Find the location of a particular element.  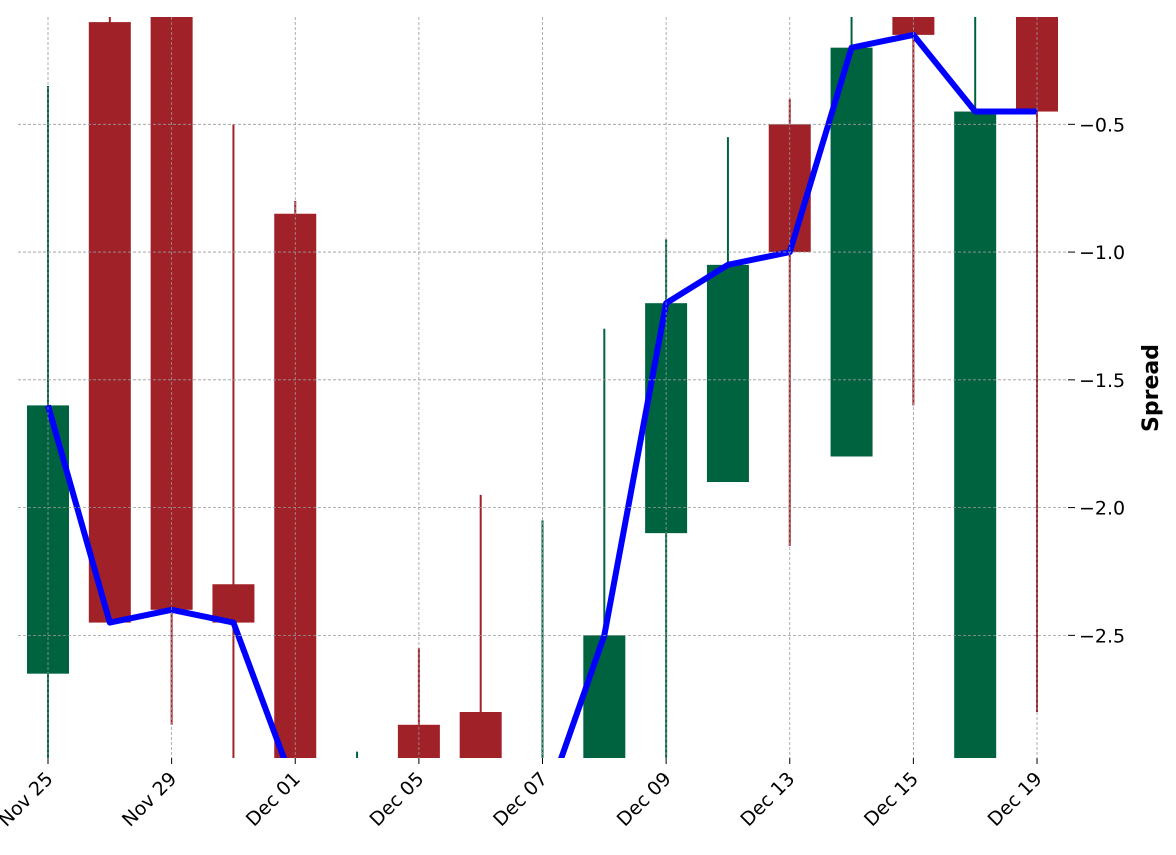

x-tick-label: Dec 13 is located at coordinates (767, 799).